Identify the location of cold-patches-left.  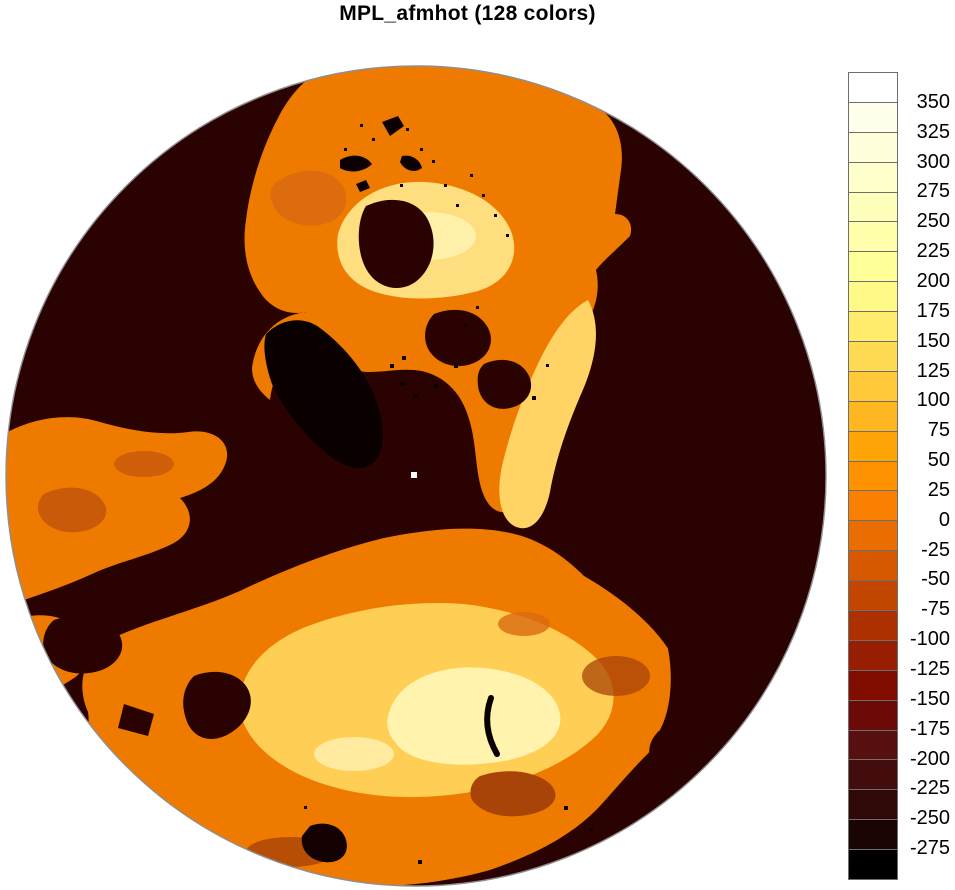
(147, 677).